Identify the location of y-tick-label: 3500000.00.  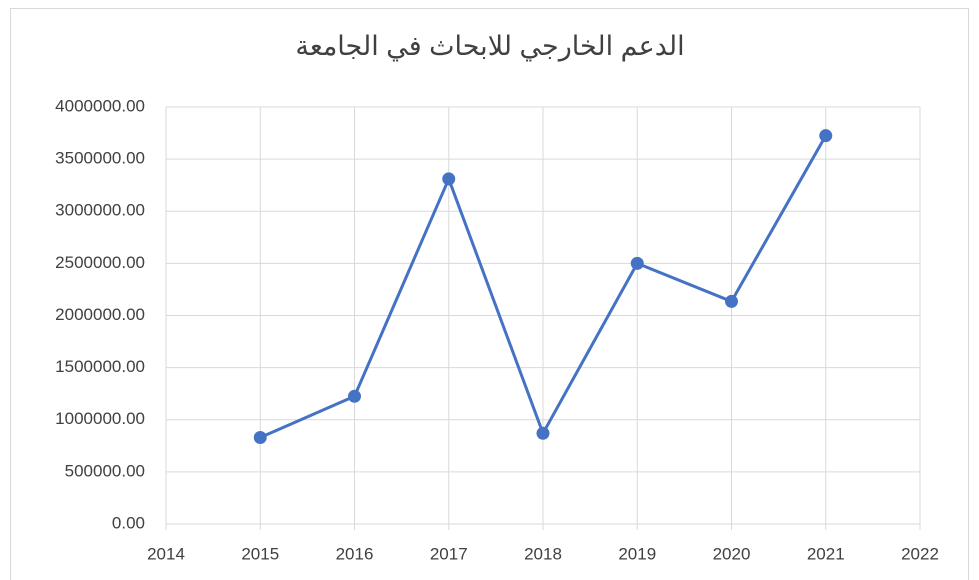
(100, 158).